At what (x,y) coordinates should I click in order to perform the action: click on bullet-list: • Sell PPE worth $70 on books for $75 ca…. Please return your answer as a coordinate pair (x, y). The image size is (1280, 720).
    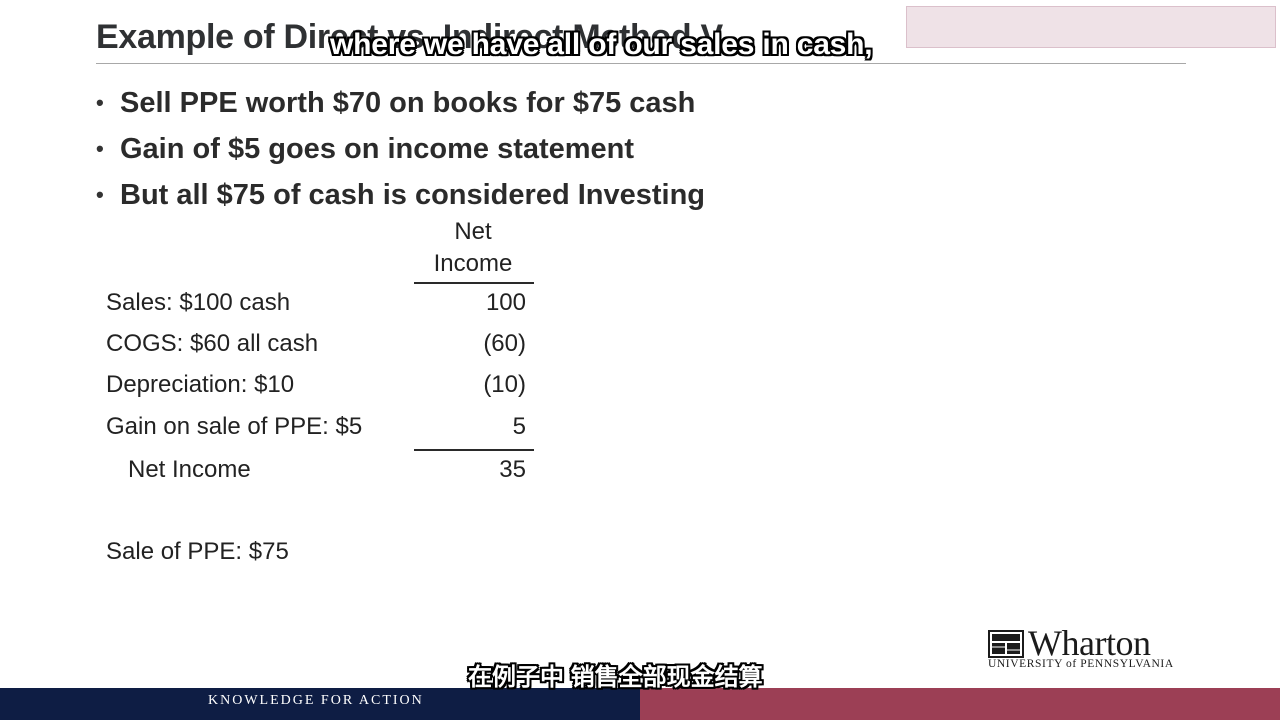
    Looking at the image, I should click on (400, 149).